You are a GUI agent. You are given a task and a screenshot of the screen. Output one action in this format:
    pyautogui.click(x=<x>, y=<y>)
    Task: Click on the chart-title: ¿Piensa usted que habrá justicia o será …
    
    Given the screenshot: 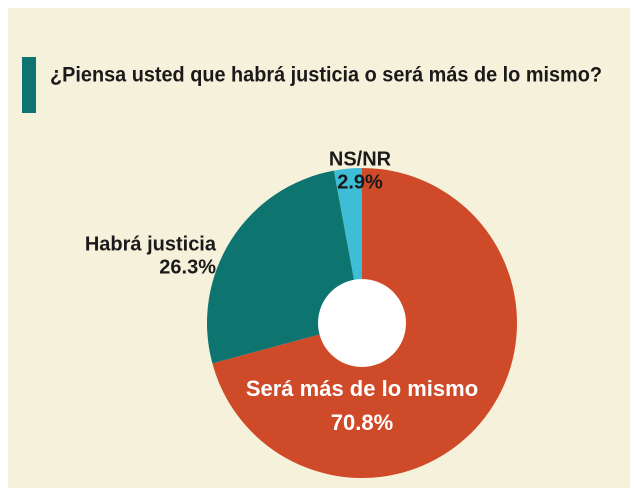 What is the action you would take?
    pyautogui.click(x=326, y=75)
    